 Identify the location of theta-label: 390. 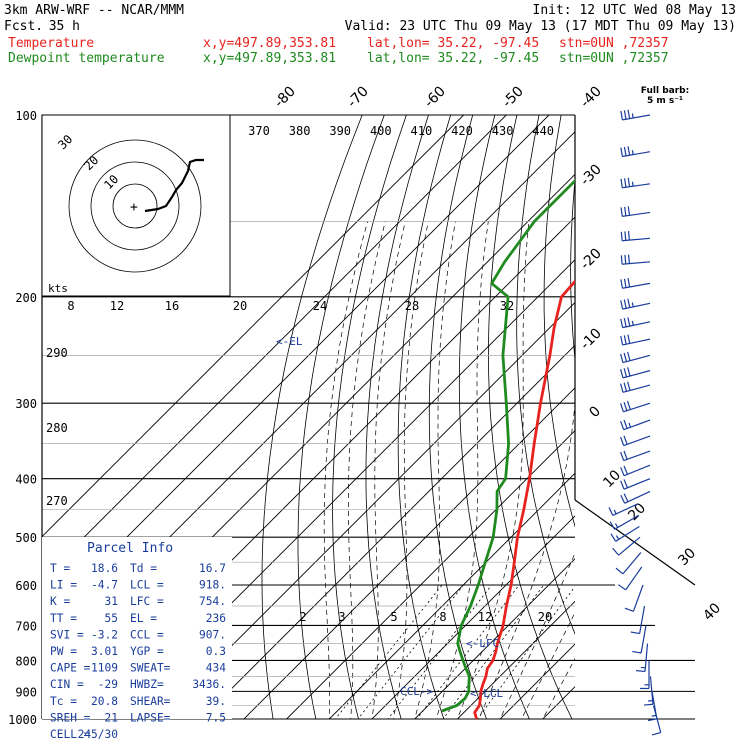
(340, 131).